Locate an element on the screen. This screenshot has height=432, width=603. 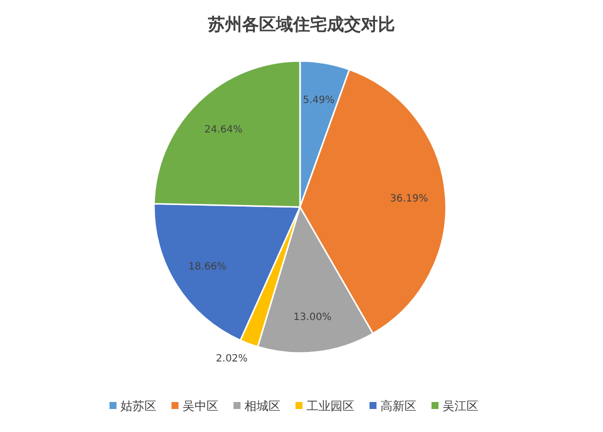
data-label: 5.49% is located at coordinates (318, 100).